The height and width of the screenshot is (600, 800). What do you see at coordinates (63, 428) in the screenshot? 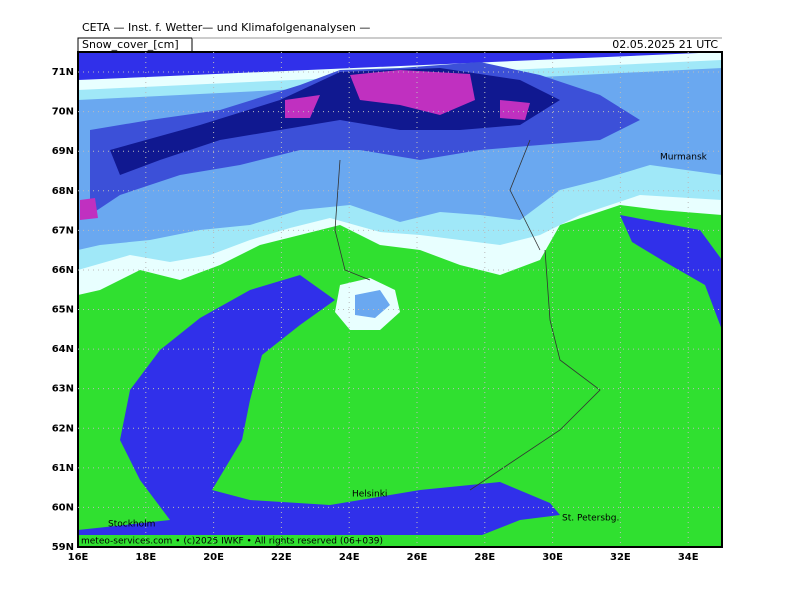
I see `lat-label: 62N` at bounding box center [63, 428].